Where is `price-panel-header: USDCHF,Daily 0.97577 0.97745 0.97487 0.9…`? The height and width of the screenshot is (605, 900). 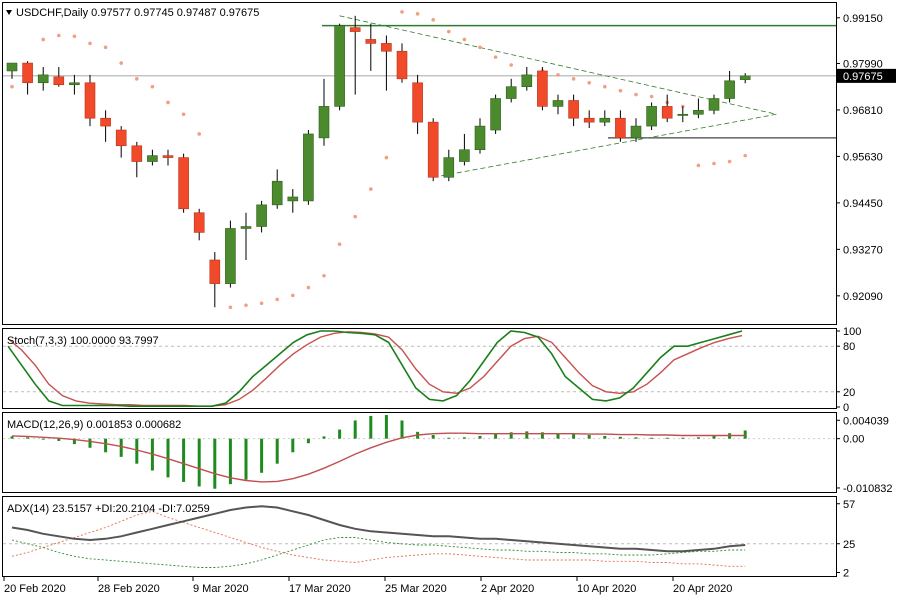 price-panel-header: USDCHF,Daily 0.97577 0.97745 0.97487 0.9… is located at coordinates (137, 13).